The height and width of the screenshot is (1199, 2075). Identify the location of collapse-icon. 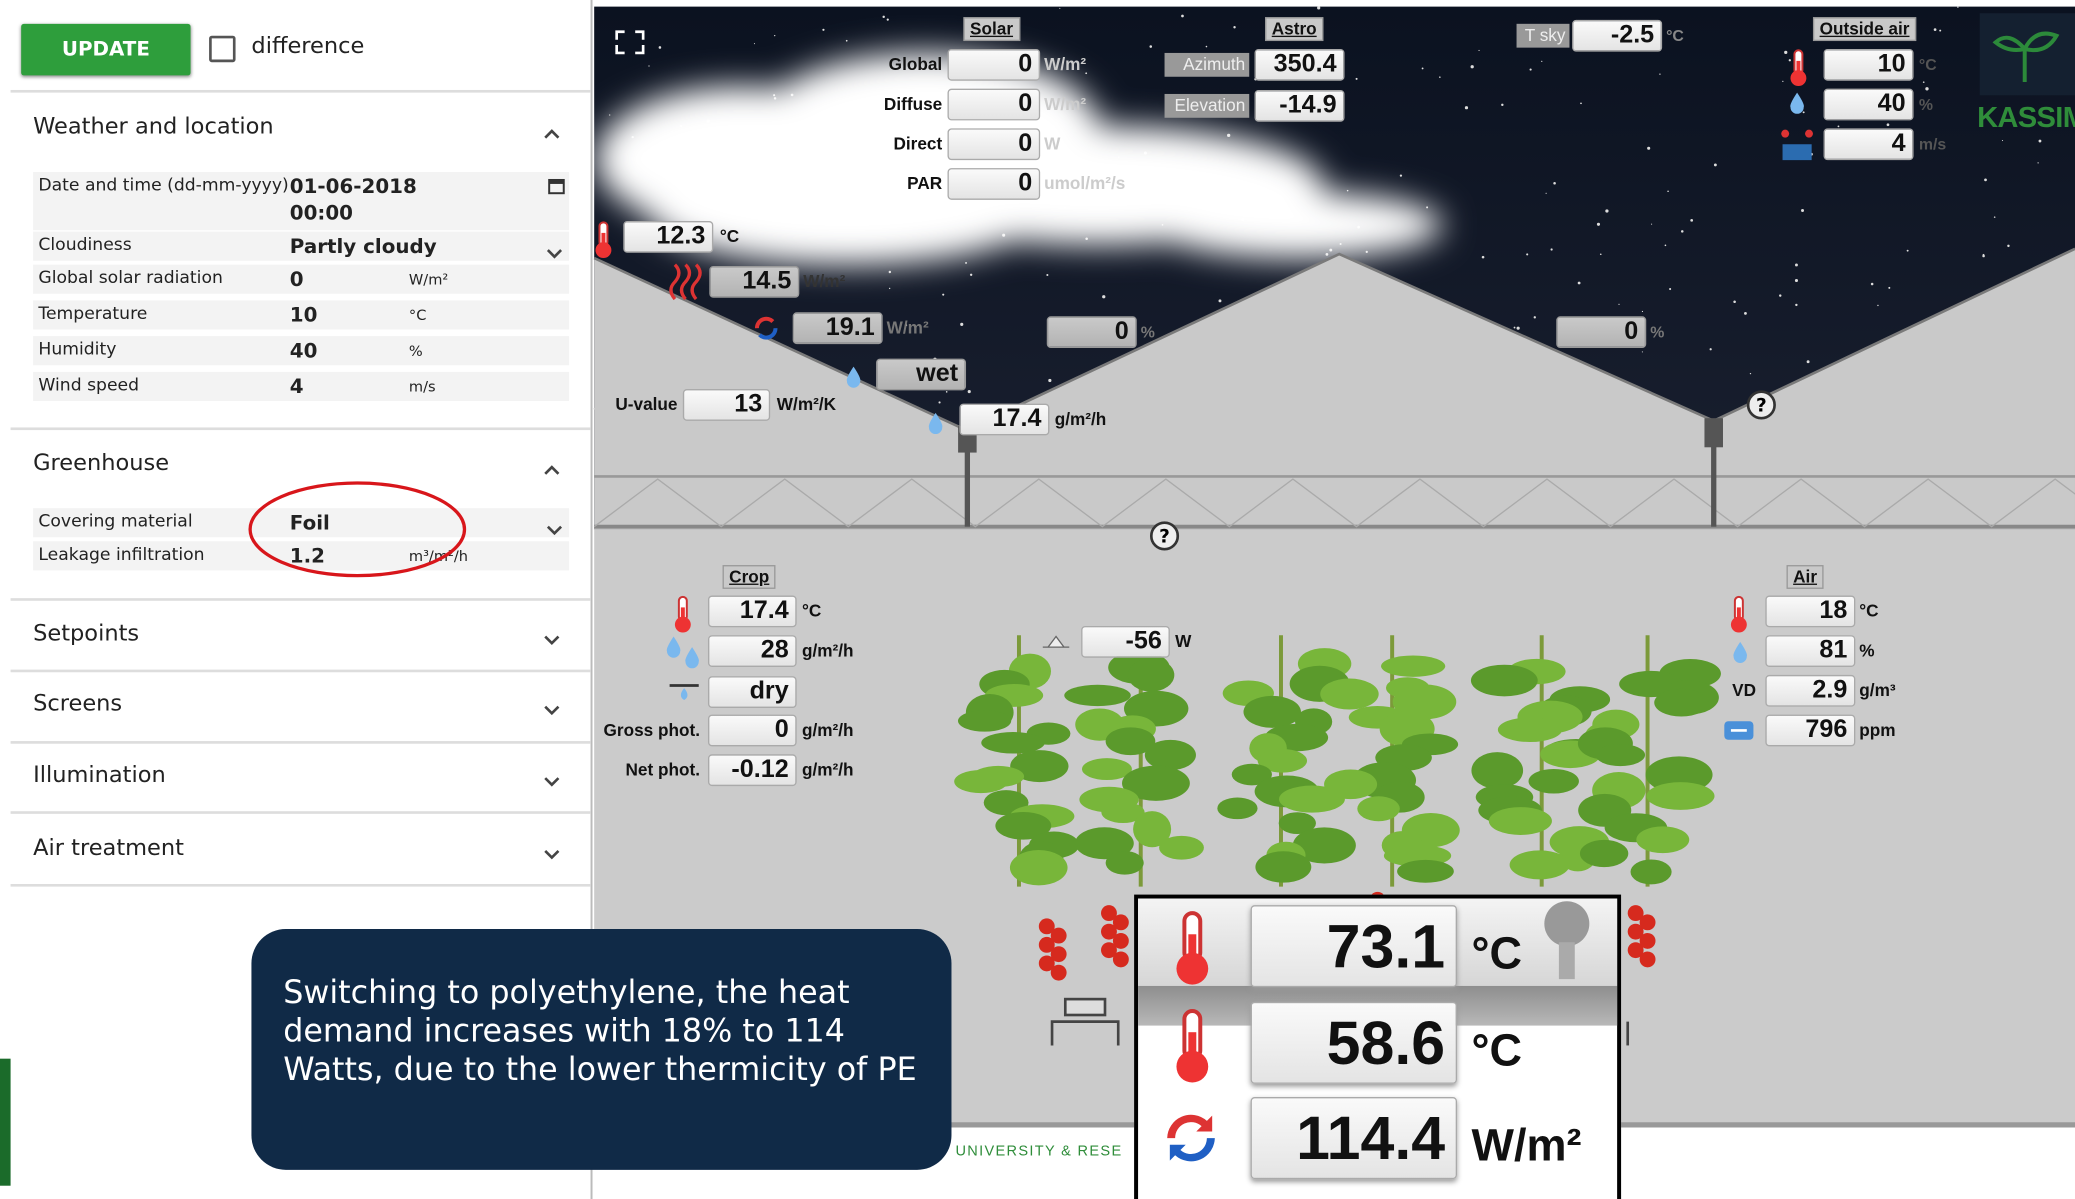
(552, 129).